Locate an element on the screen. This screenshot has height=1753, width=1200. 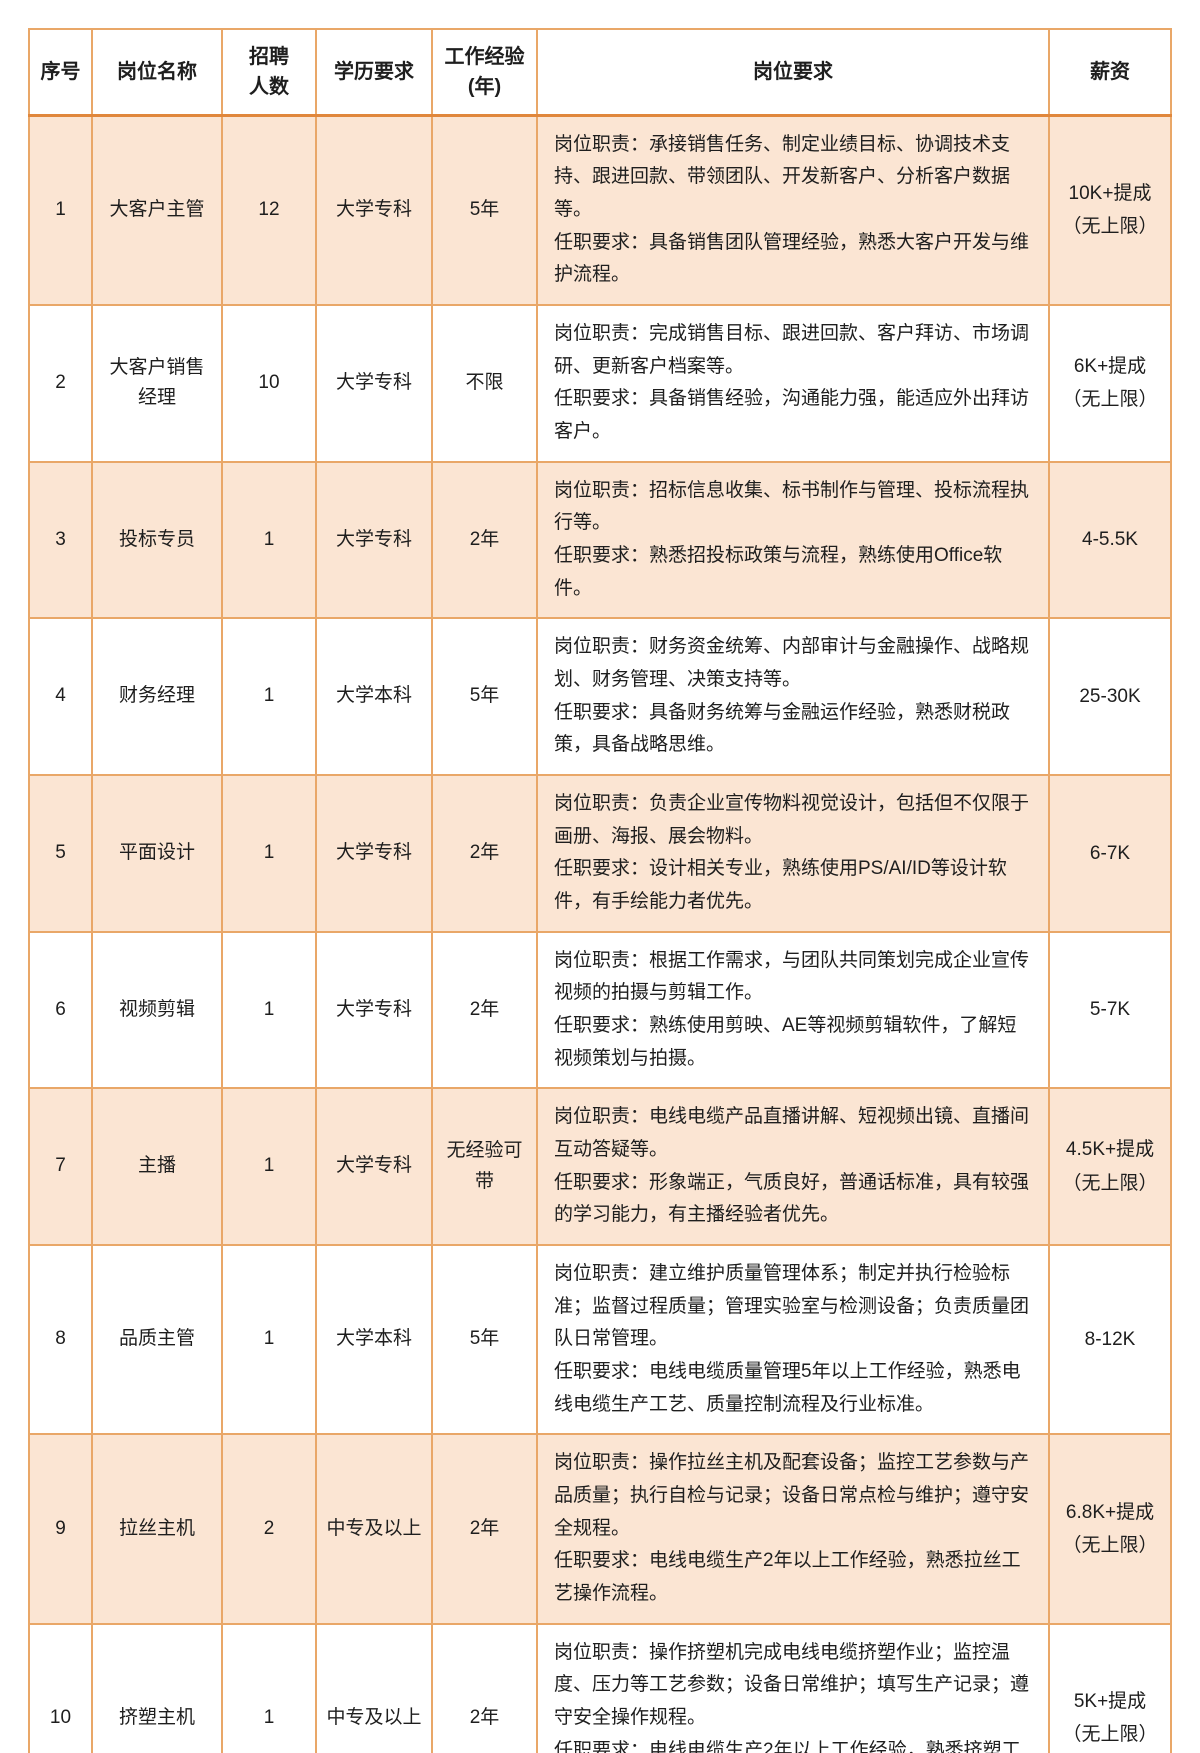
cell-index: 6 is located at coordinates (60, 1010).